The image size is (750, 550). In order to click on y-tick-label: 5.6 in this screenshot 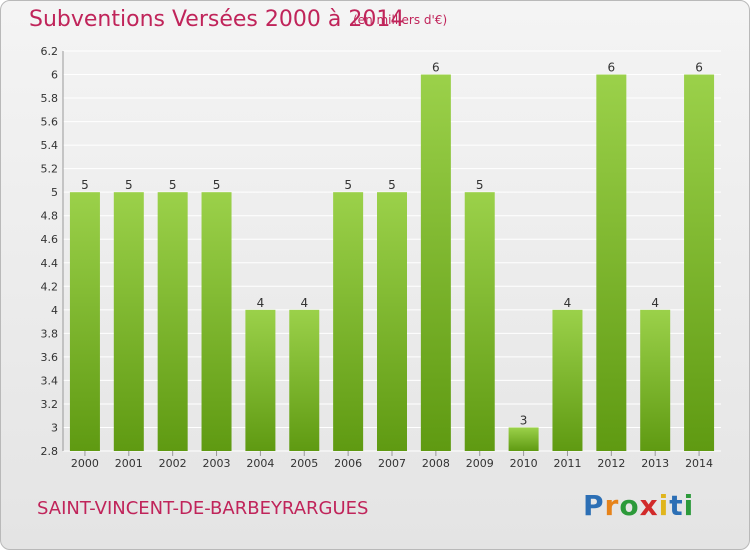, I will do `click(50, 122)`.